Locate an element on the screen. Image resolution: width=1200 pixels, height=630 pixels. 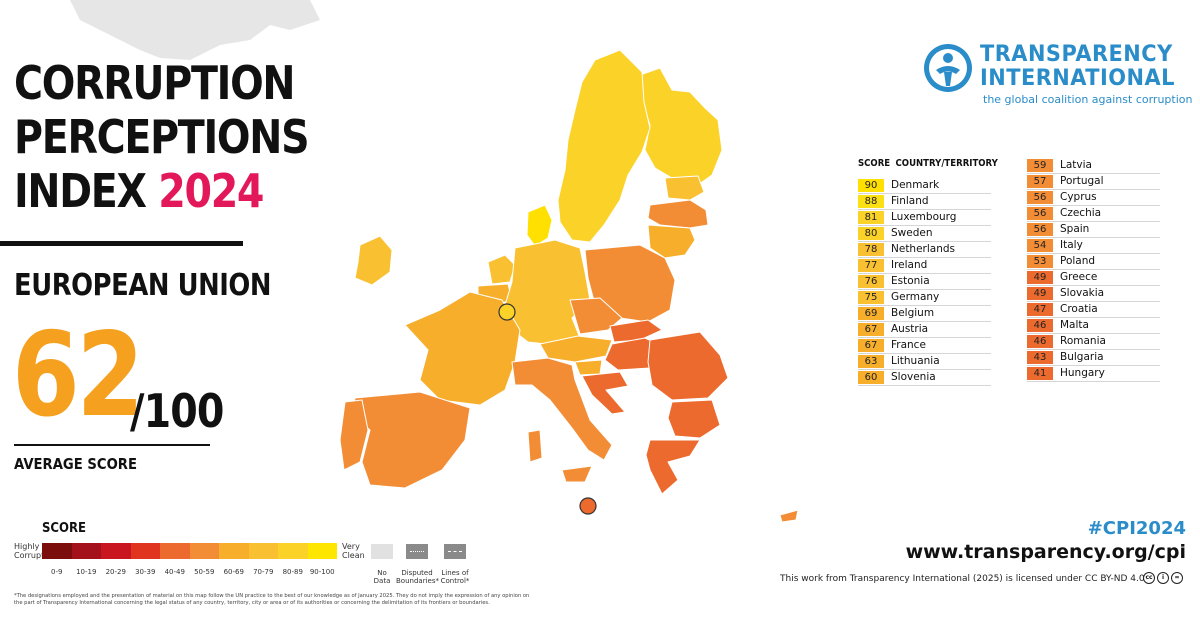
brand-tagline: the global coalition against corruption is located at coordinates (1088, 99).